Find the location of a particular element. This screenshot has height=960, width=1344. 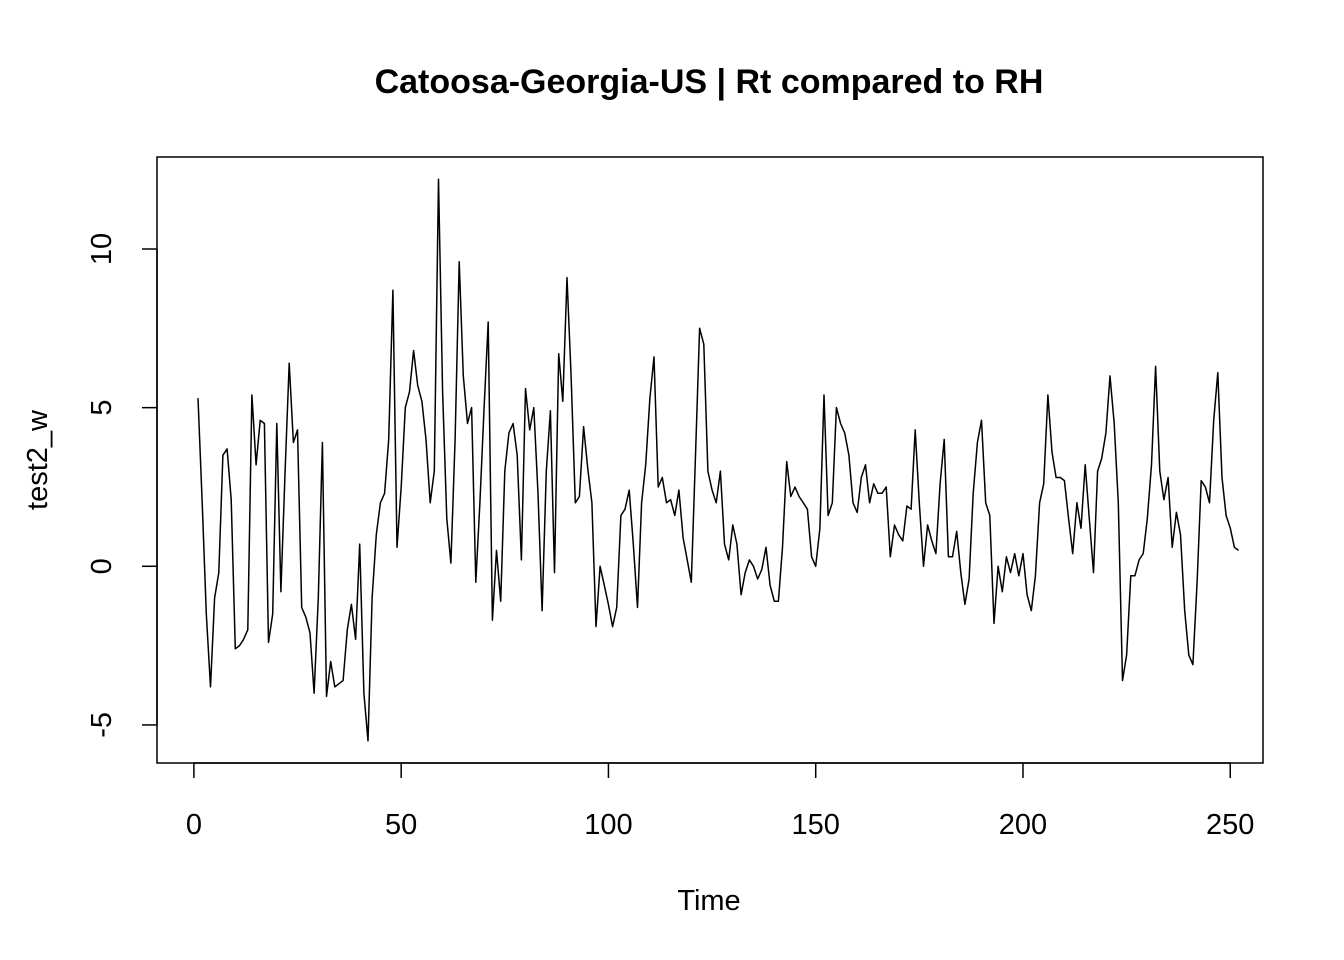

x-tick-label: 0 is located at coordinates (194, 825).